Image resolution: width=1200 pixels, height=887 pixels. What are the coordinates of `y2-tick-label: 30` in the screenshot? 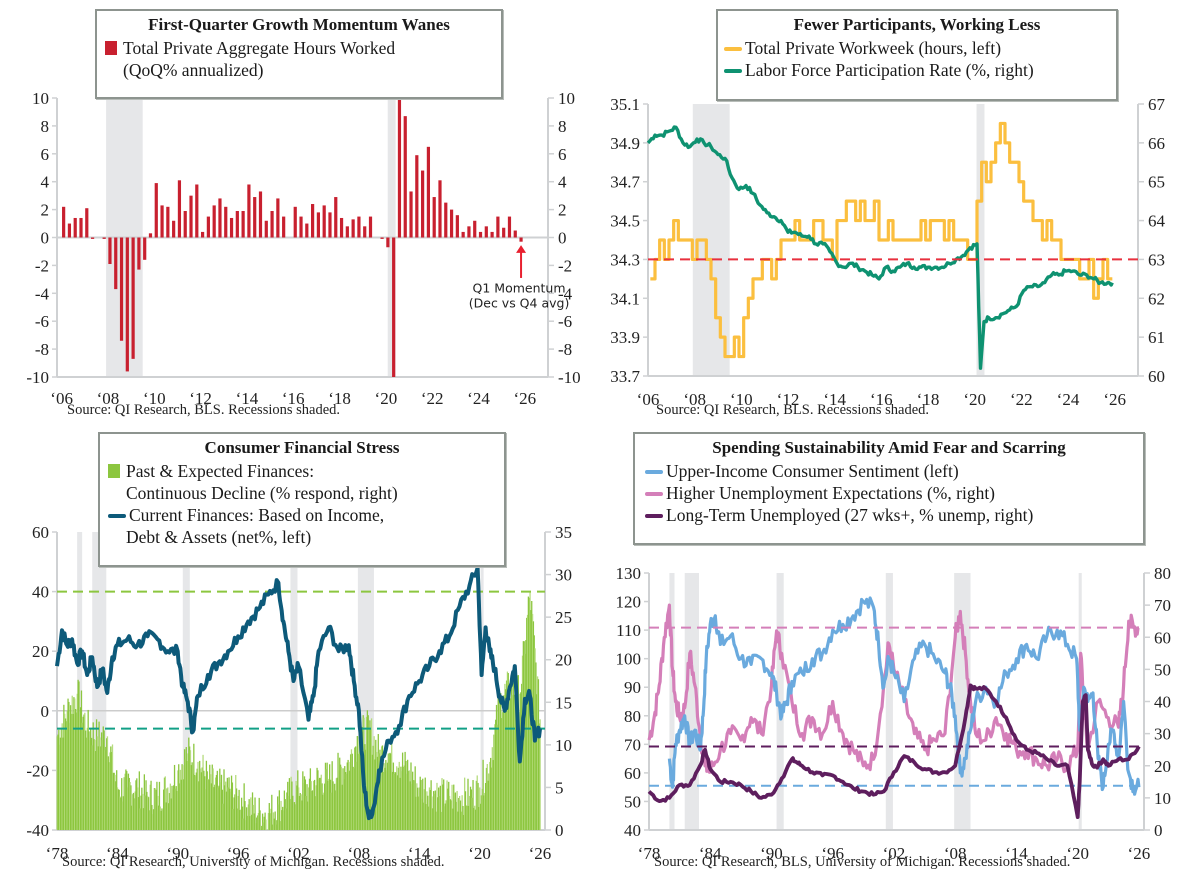 It's located at (563, 575).